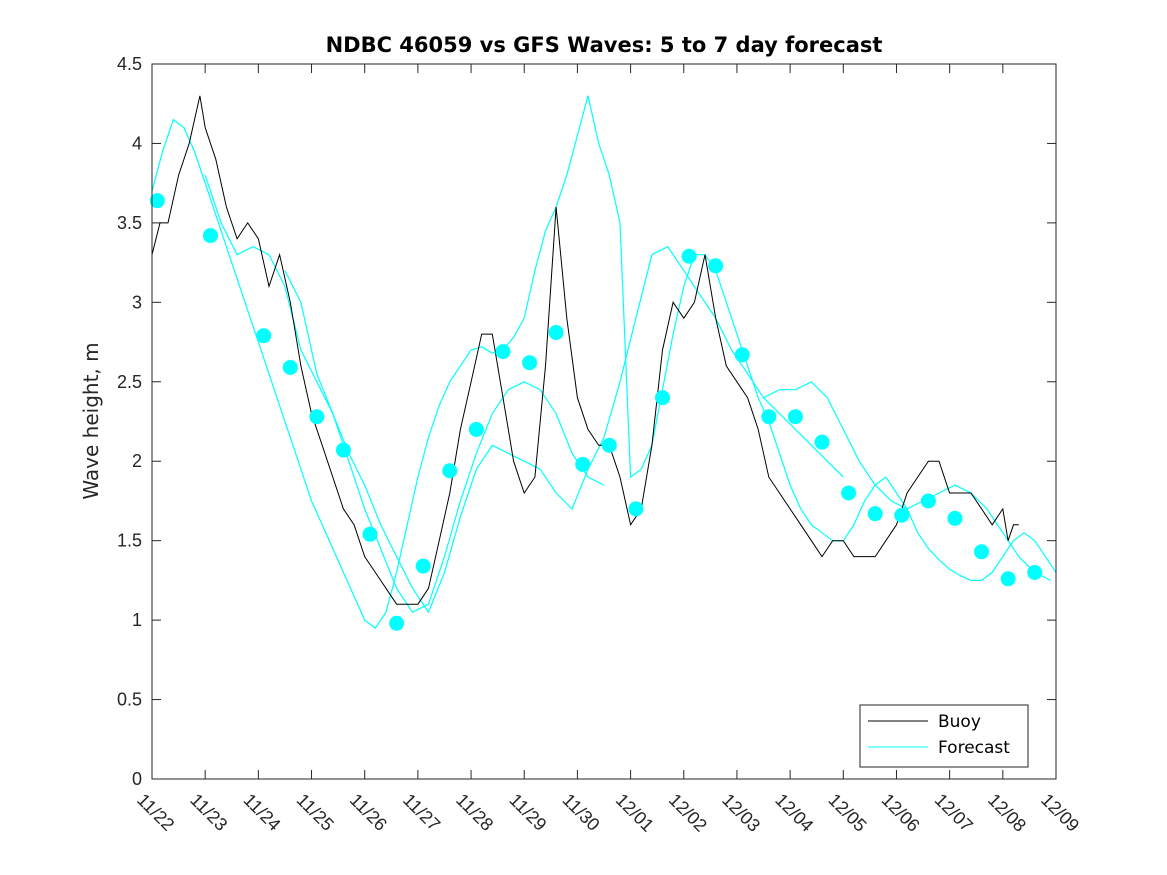 This screenshot has width=1167, height=875. Describe the element at coordinates (129, 223) in the screenshot. I see `y-tick-label: 3.5` at that location.